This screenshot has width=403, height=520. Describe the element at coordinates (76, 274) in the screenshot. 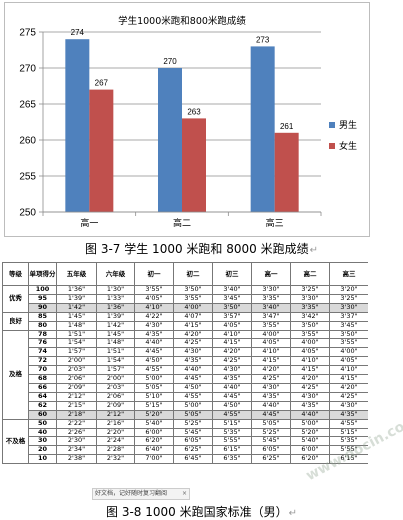

I see `column-header: 五年级` at that location.